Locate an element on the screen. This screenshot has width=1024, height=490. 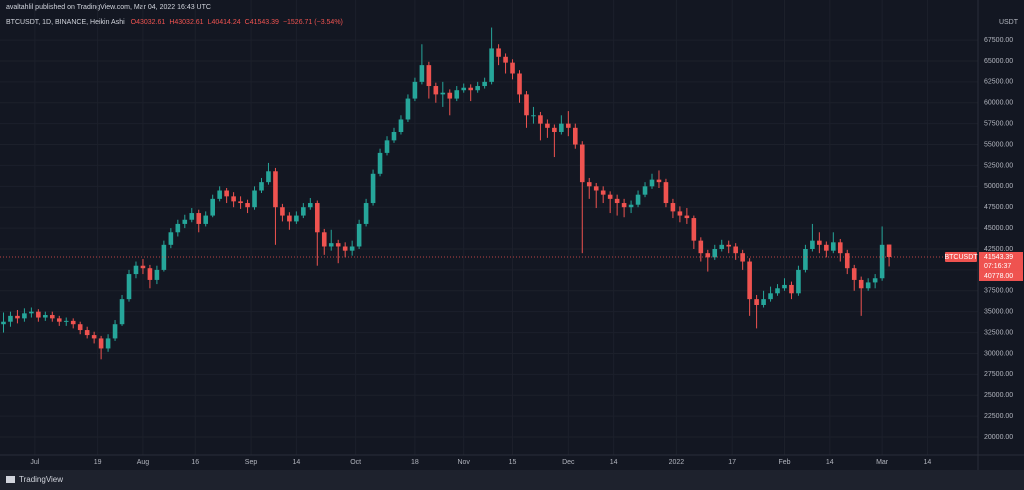
legend-value: H43032.61 is located at coordinates (186, 22).